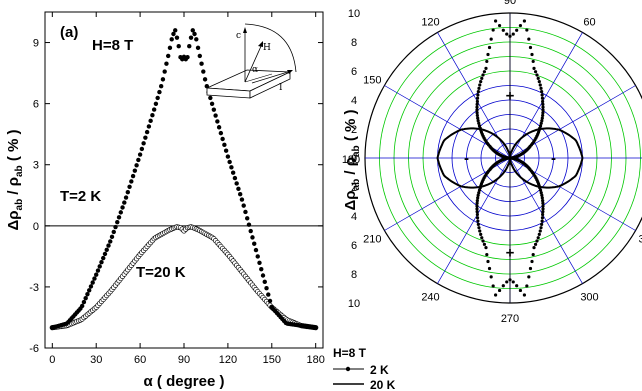 This screenshot has width=642, height=391. Describe the element at coordinates (112, 45) in the screenshot. I see `field-annotation: H=8 T` at that location.